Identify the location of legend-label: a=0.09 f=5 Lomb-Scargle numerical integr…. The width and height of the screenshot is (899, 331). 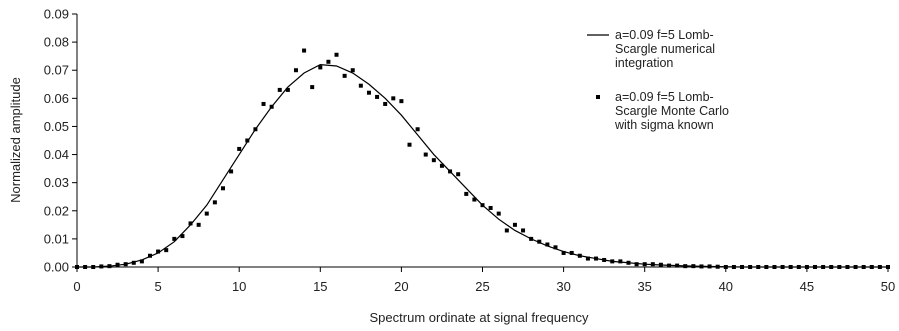
(665, 49).